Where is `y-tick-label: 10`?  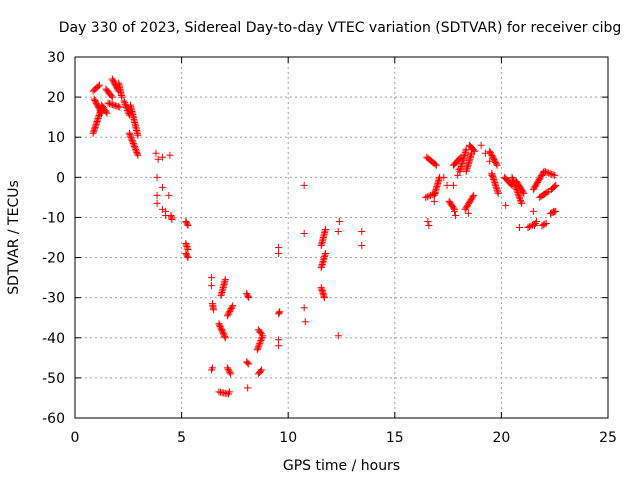
y-tick-label: 10 is located at coordinates (56, 138).